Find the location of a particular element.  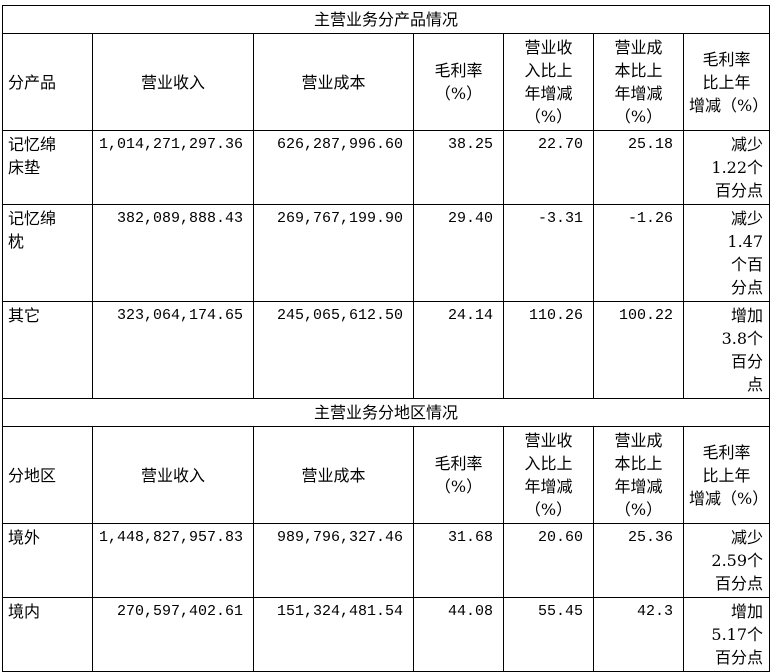

cell-cost: 245,065,612.50 is located at coordinates (333, 350).